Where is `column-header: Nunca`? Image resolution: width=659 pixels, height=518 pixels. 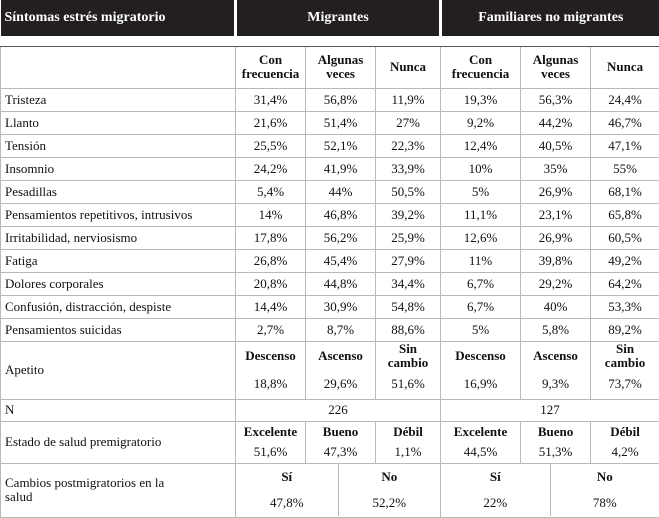 column-header: Nunca is located at coordinates (408, 67).